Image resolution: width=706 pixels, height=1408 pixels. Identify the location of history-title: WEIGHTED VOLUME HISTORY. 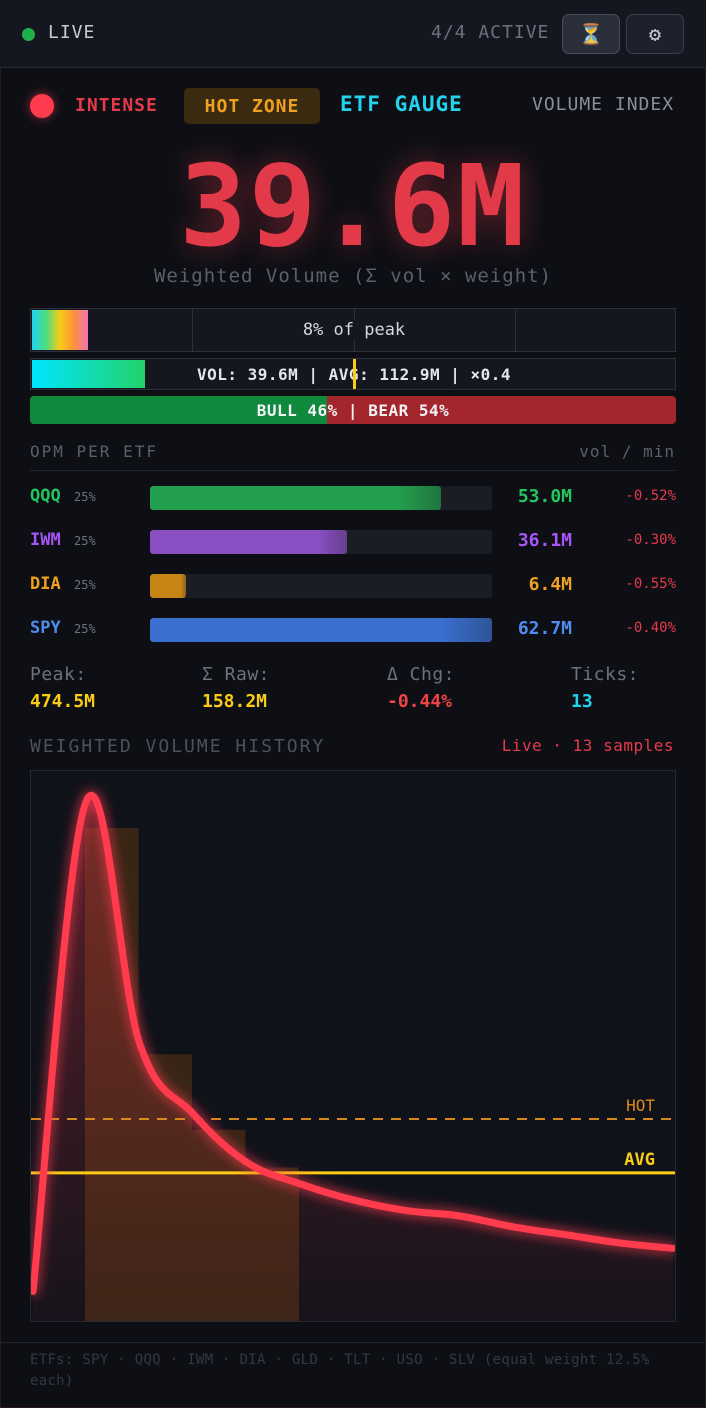
(178, 746).